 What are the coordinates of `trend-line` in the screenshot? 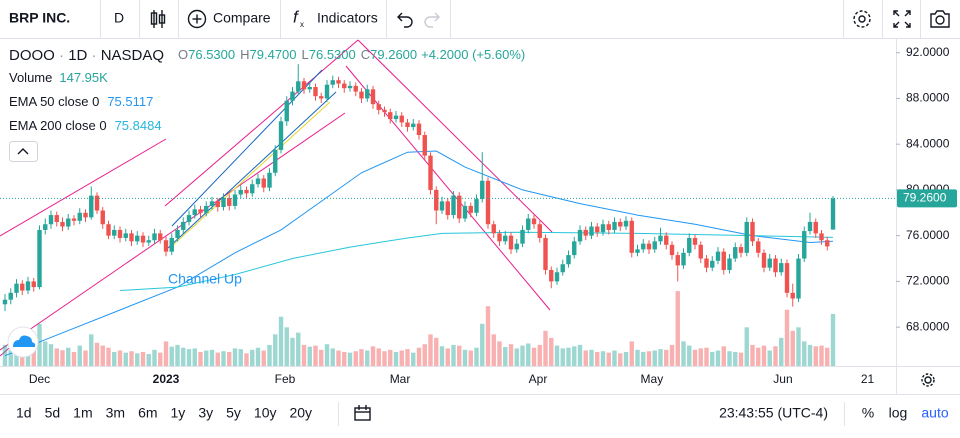 It's located at (83, 187).